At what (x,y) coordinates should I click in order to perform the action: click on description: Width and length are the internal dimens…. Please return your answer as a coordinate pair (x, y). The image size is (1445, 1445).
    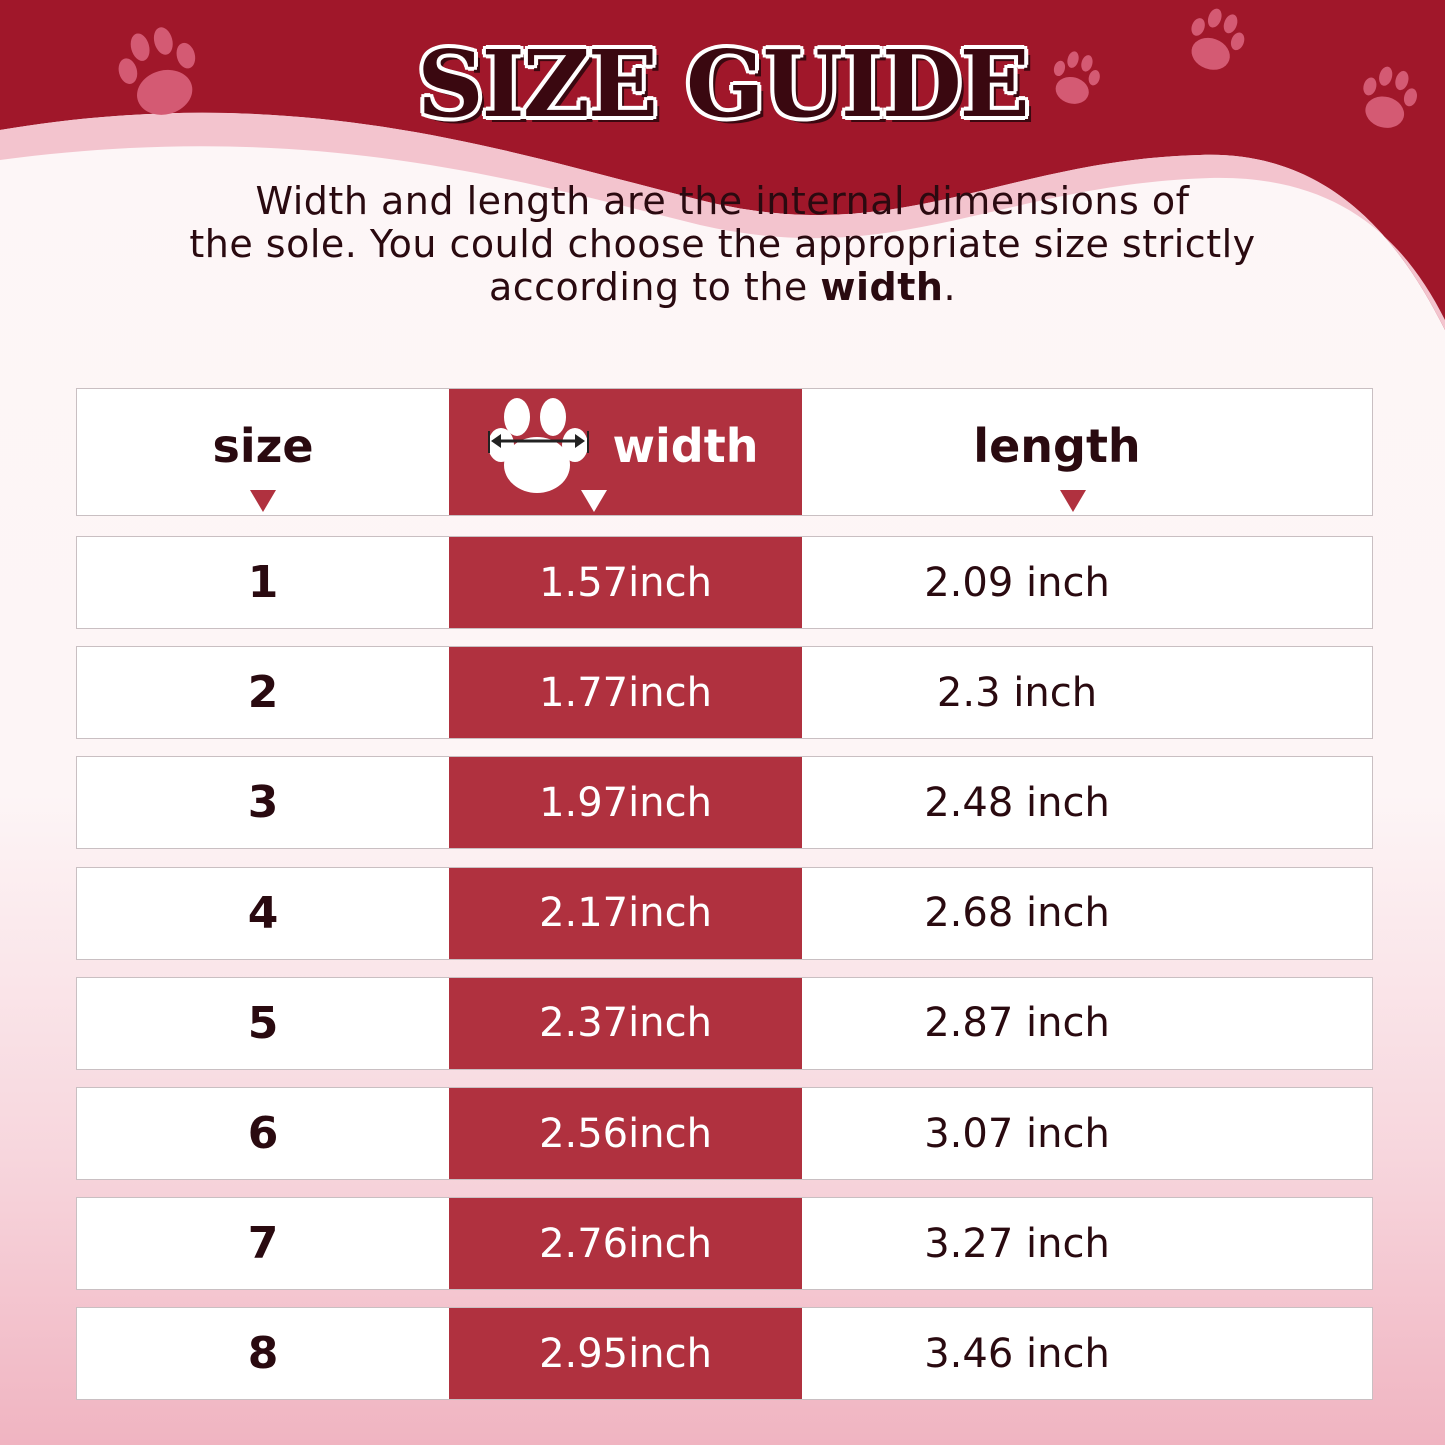
    Looking at the image, I should click on (722, 244).